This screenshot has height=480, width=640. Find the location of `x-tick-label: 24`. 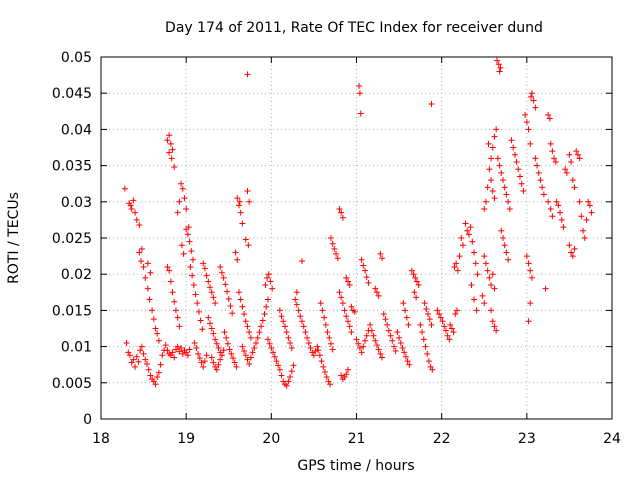

x-tick-label: 24 is located at coordinates (612, 439).